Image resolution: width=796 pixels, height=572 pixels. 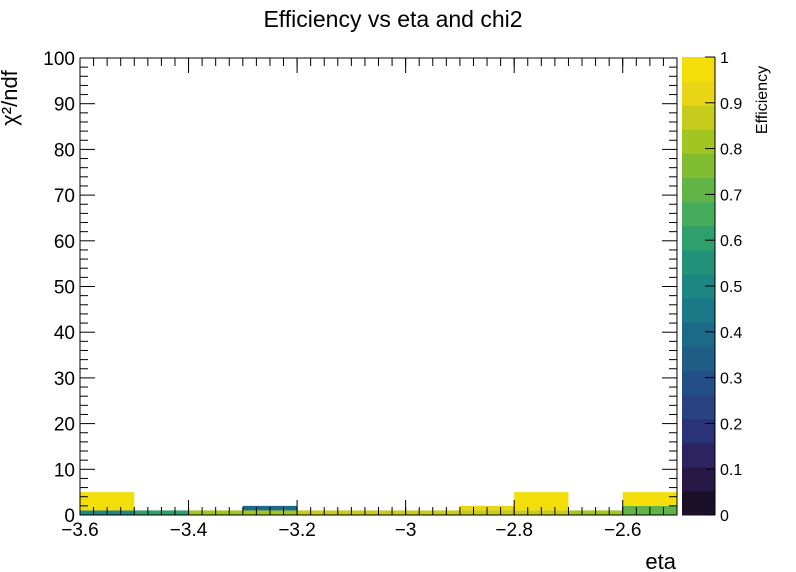 What do you see at coordinates (64, 105) in the screenshot?
I see `y-tick-label: 90` at bounding box center [64, 105].